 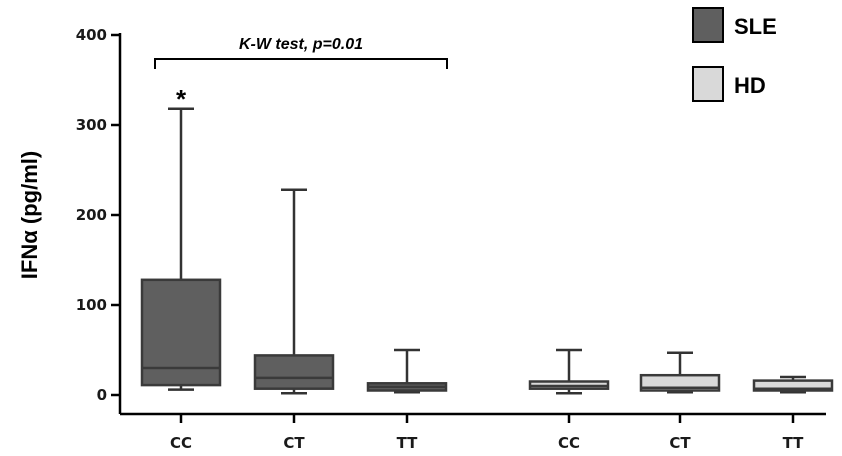 I want to click on significance-star: *, so click(x=181, y=99).